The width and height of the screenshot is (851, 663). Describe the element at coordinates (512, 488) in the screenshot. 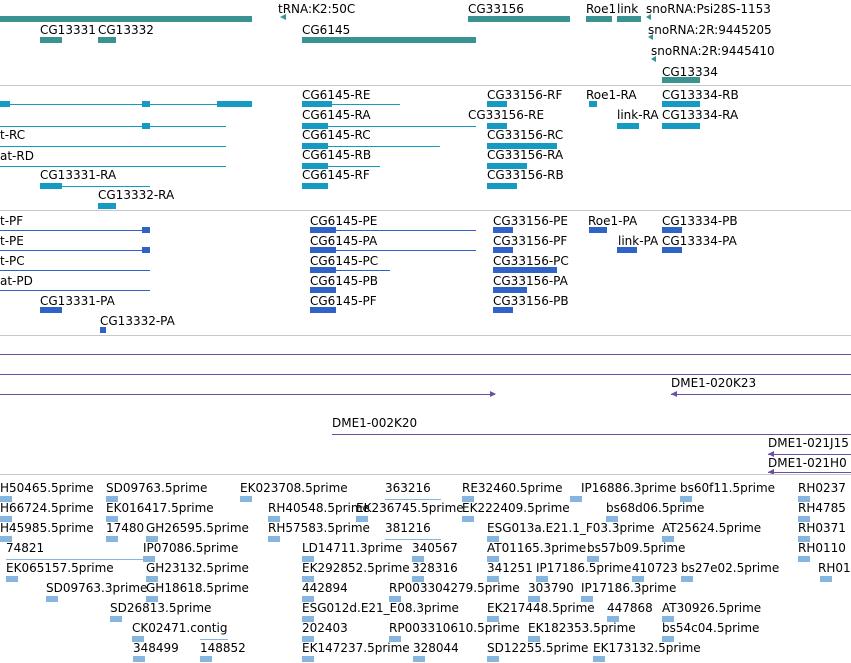

I see `est-label: RE32460.5prime` at that location.